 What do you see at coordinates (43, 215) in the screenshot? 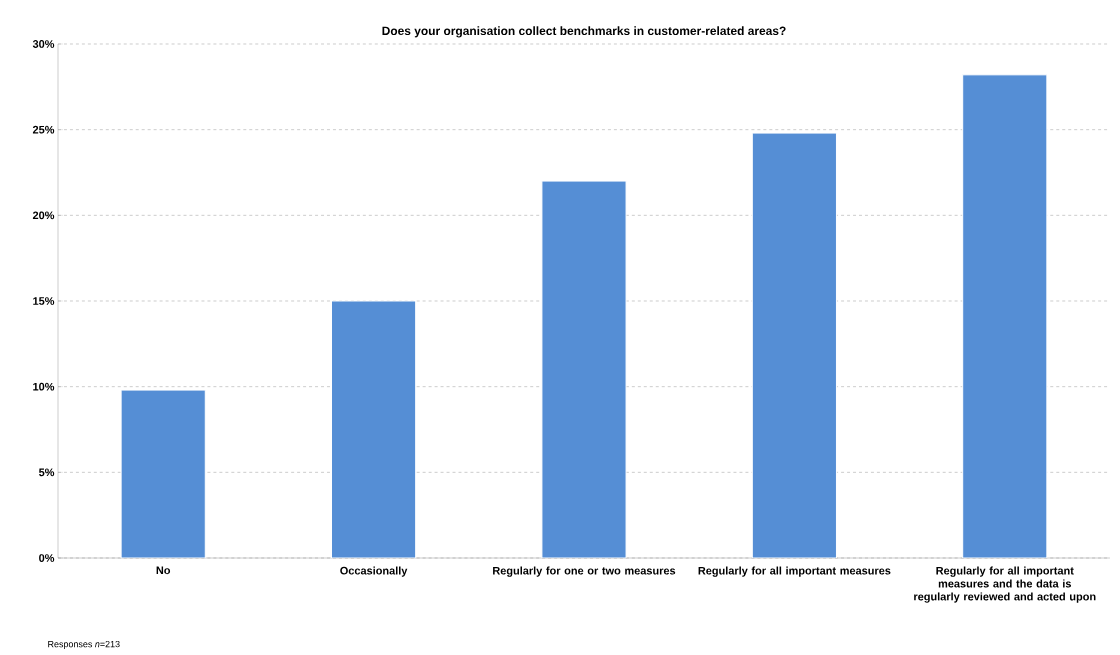
I see `y-tick-label: 20%` at bounding box center [43, 215].